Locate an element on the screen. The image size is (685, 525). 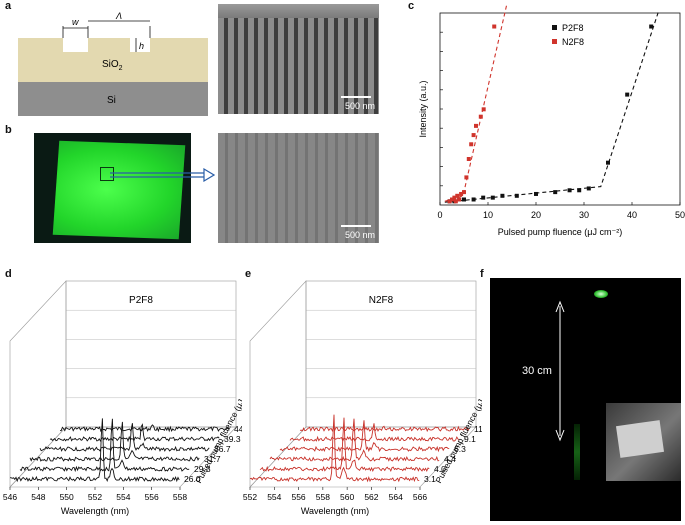
sem-image-grating: 500 nm is located at coordinates (298, 59).